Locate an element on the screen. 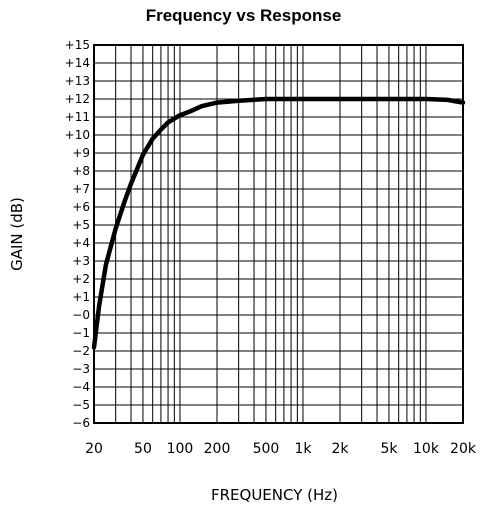  y-tick-label: −2 is located at coordinates (81, 351).